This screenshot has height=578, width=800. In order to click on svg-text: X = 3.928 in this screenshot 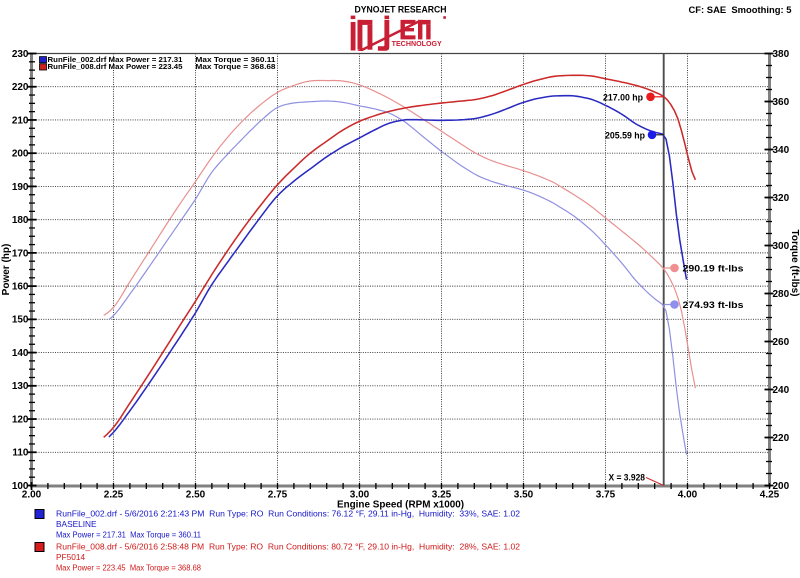, I will do `click(627, 478)`.